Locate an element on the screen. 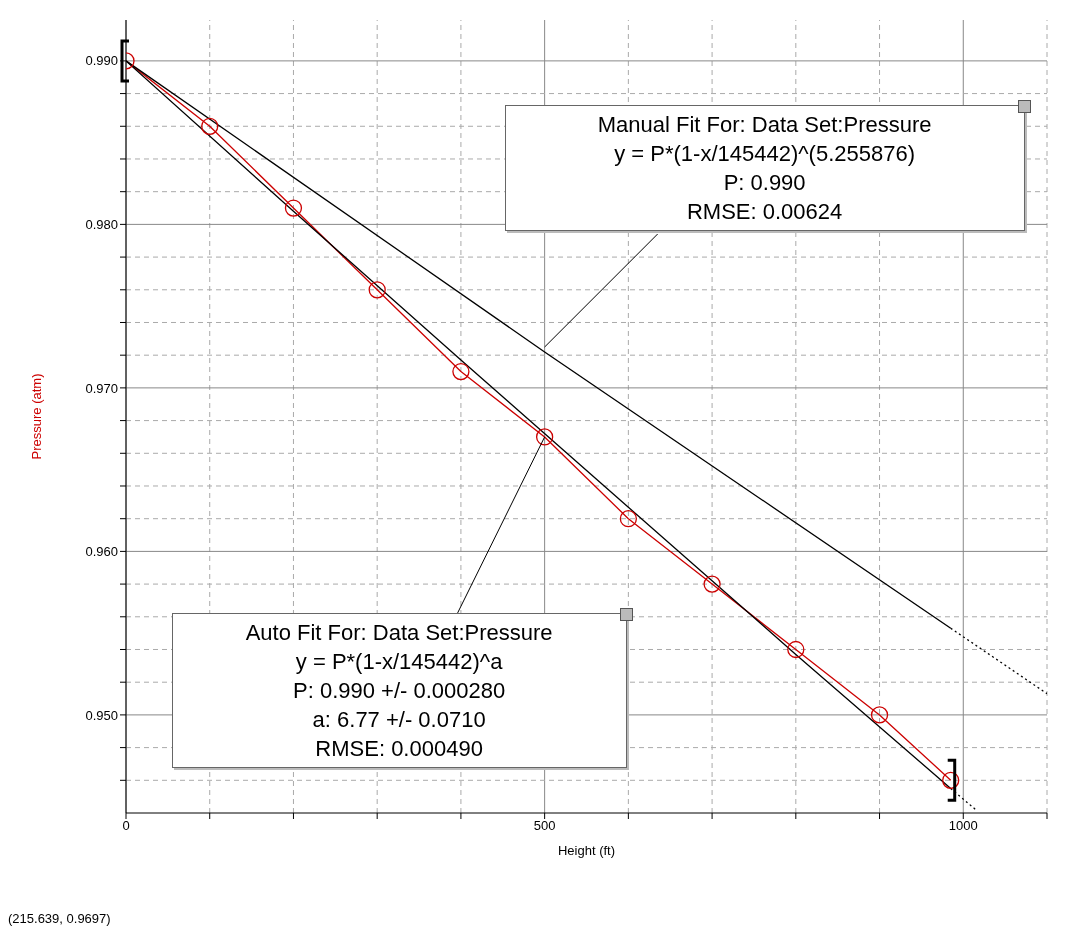 This screenshot has width=1085, height=951. y-tick-label: 0.970 is located at coordinates (101, 388).